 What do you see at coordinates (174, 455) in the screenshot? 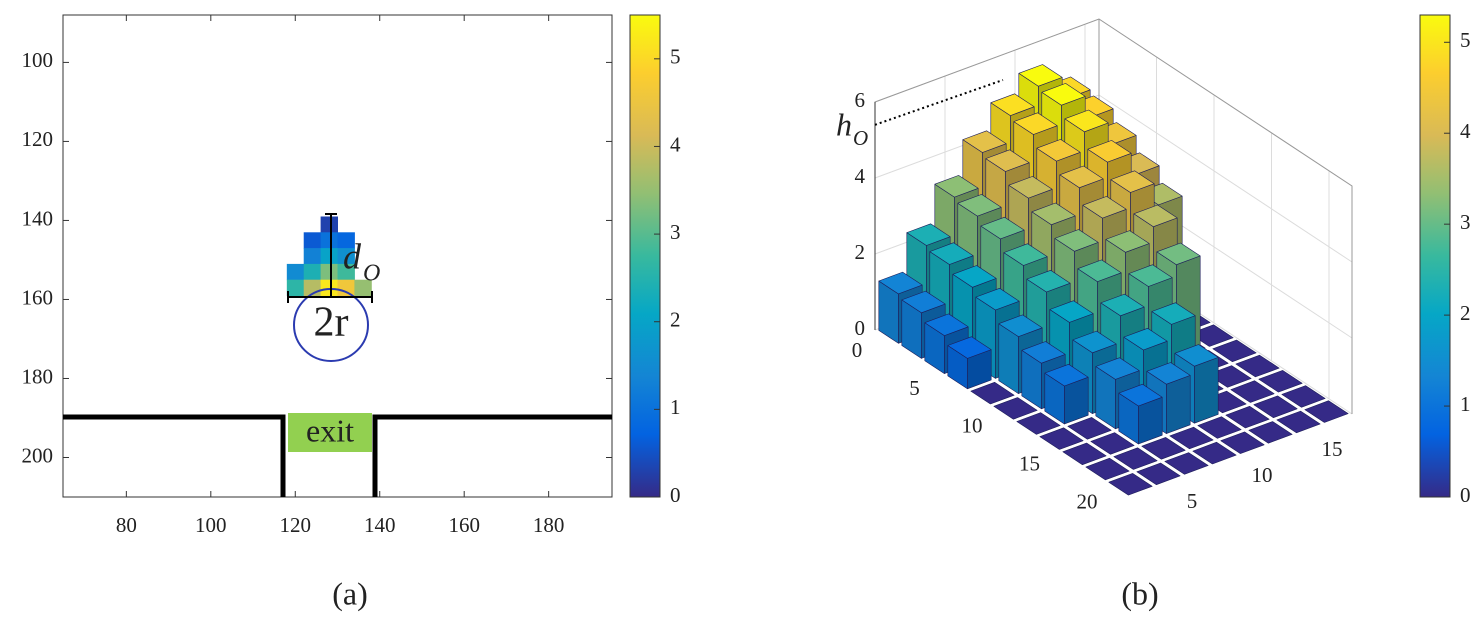
I see `wall` at bounding box center [174, 455].